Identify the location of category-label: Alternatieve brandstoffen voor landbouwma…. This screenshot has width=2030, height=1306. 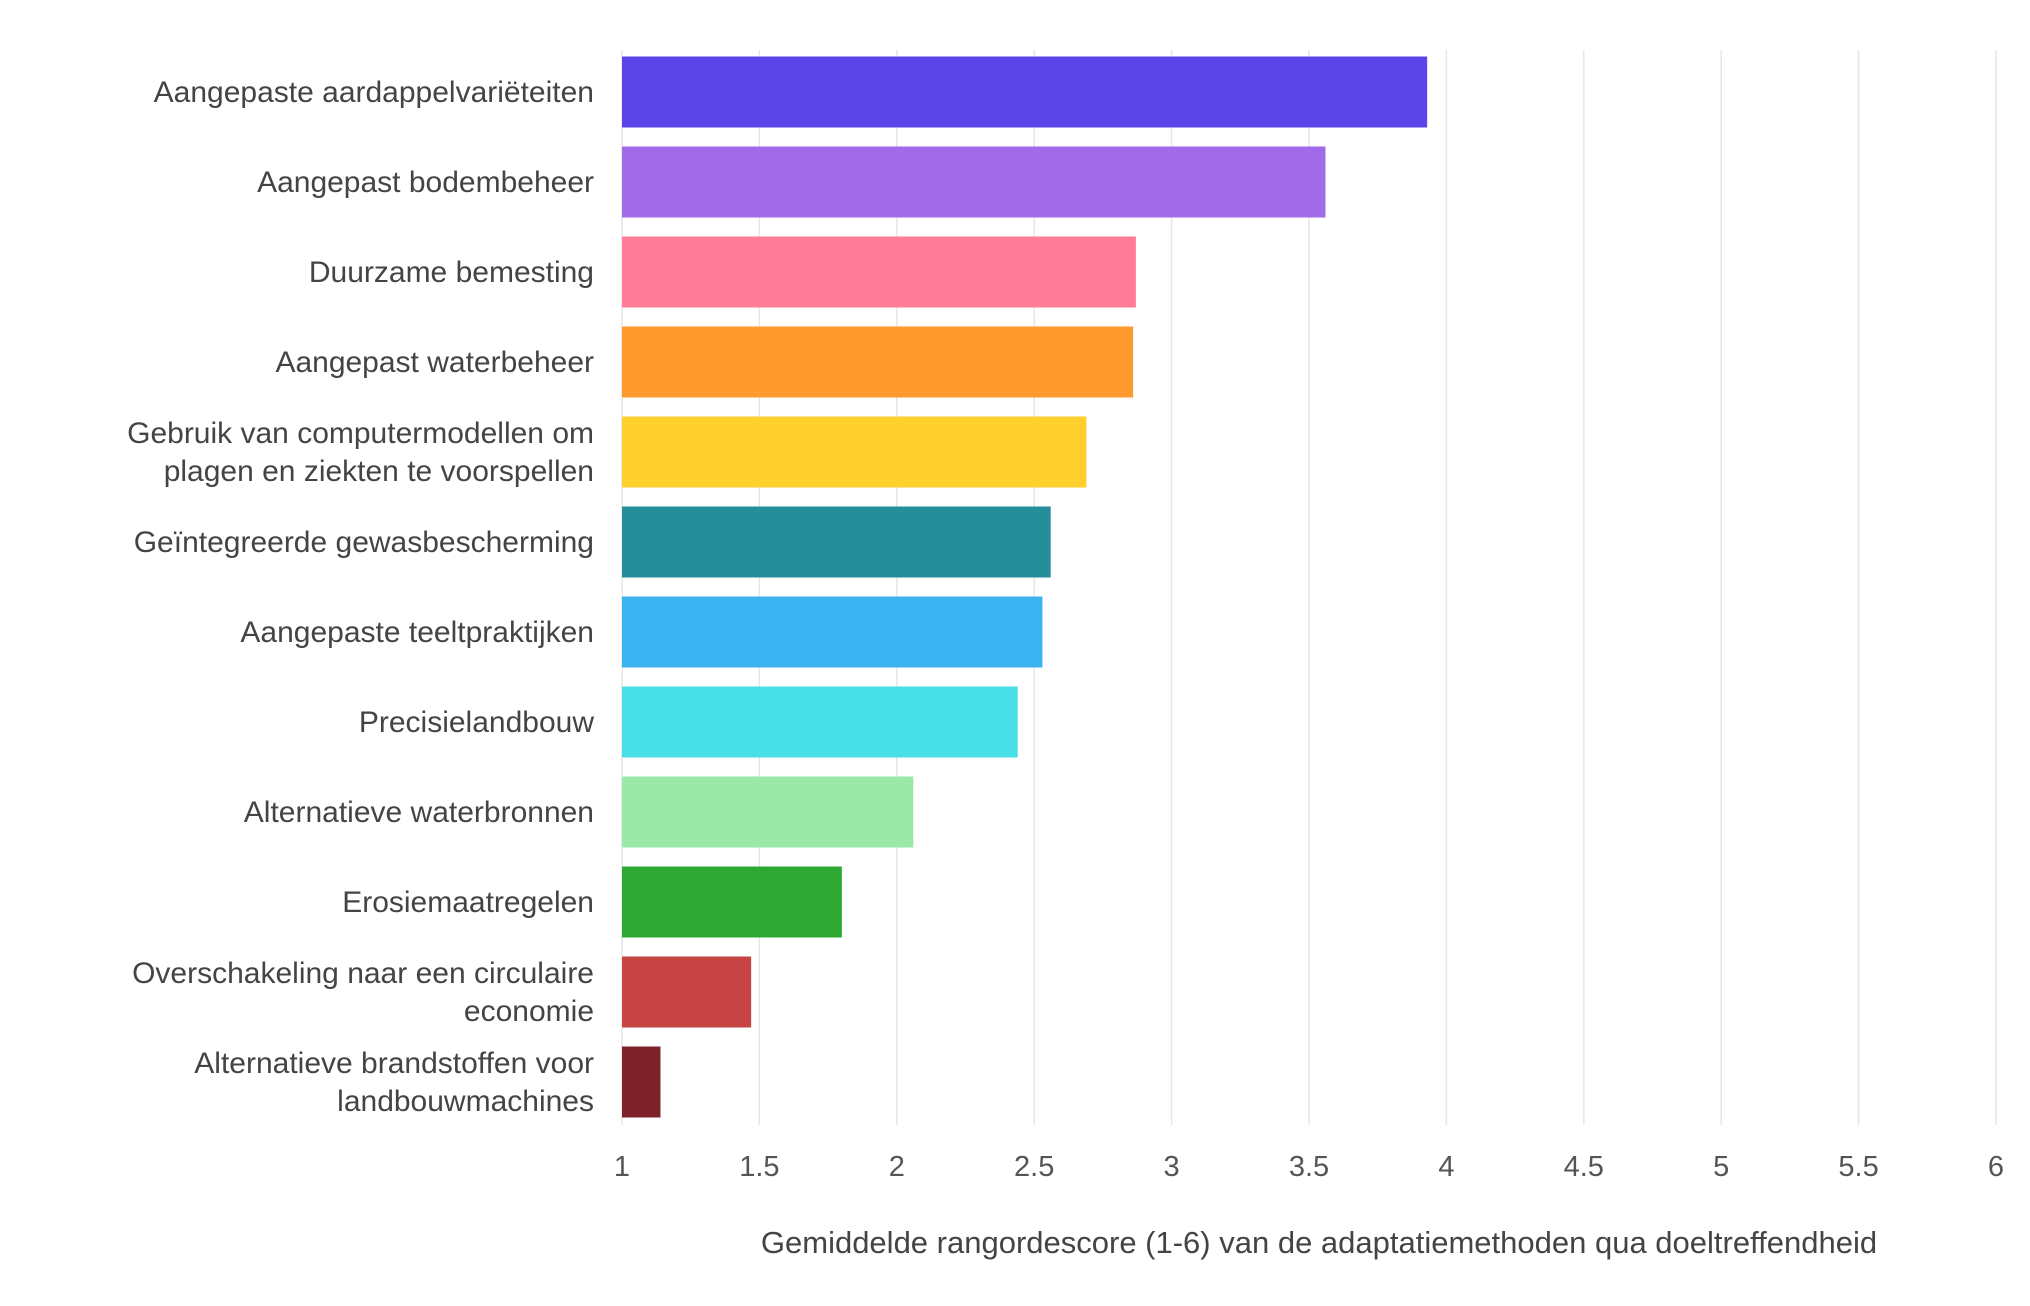
(394, 1082).